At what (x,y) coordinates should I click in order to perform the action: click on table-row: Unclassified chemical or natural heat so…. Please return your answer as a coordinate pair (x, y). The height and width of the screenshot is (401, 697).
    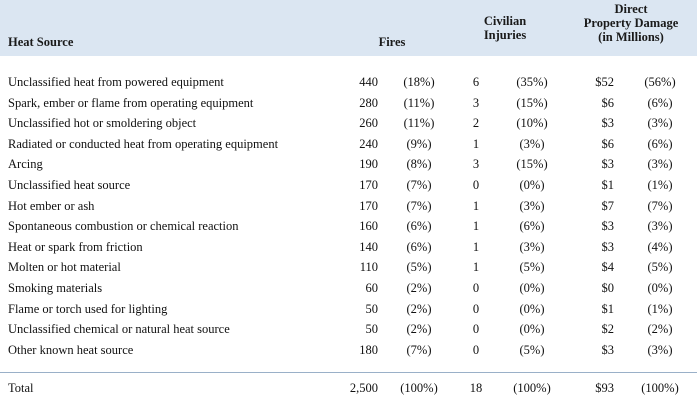
    Looking at the image, I should click on (348, 329).